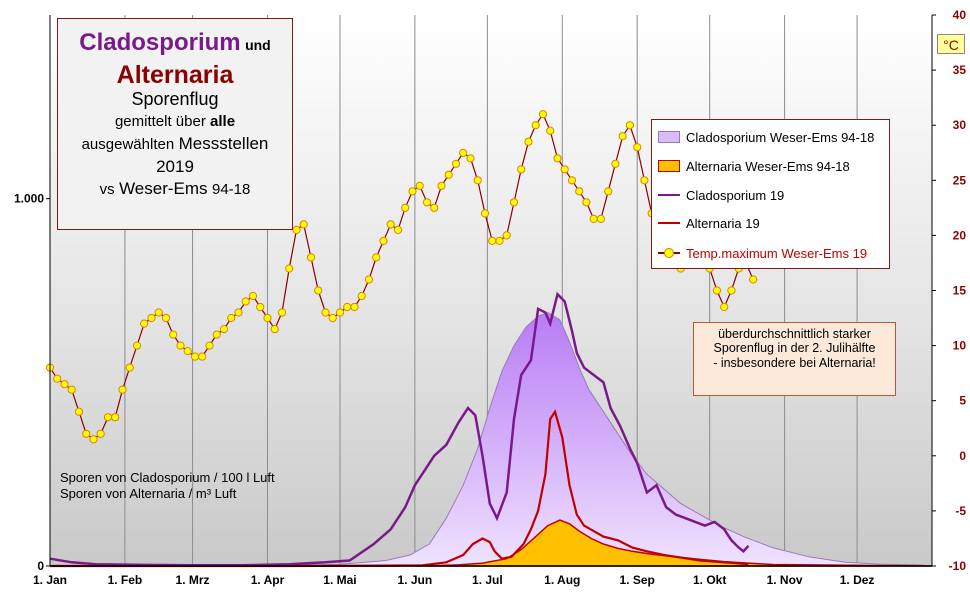 The image size is (970, 604). What do you see at coordinates (562, 580) in the screenshot?
I see `x-tick-label-7: 1. Aug` at bounding box center [562, 580].